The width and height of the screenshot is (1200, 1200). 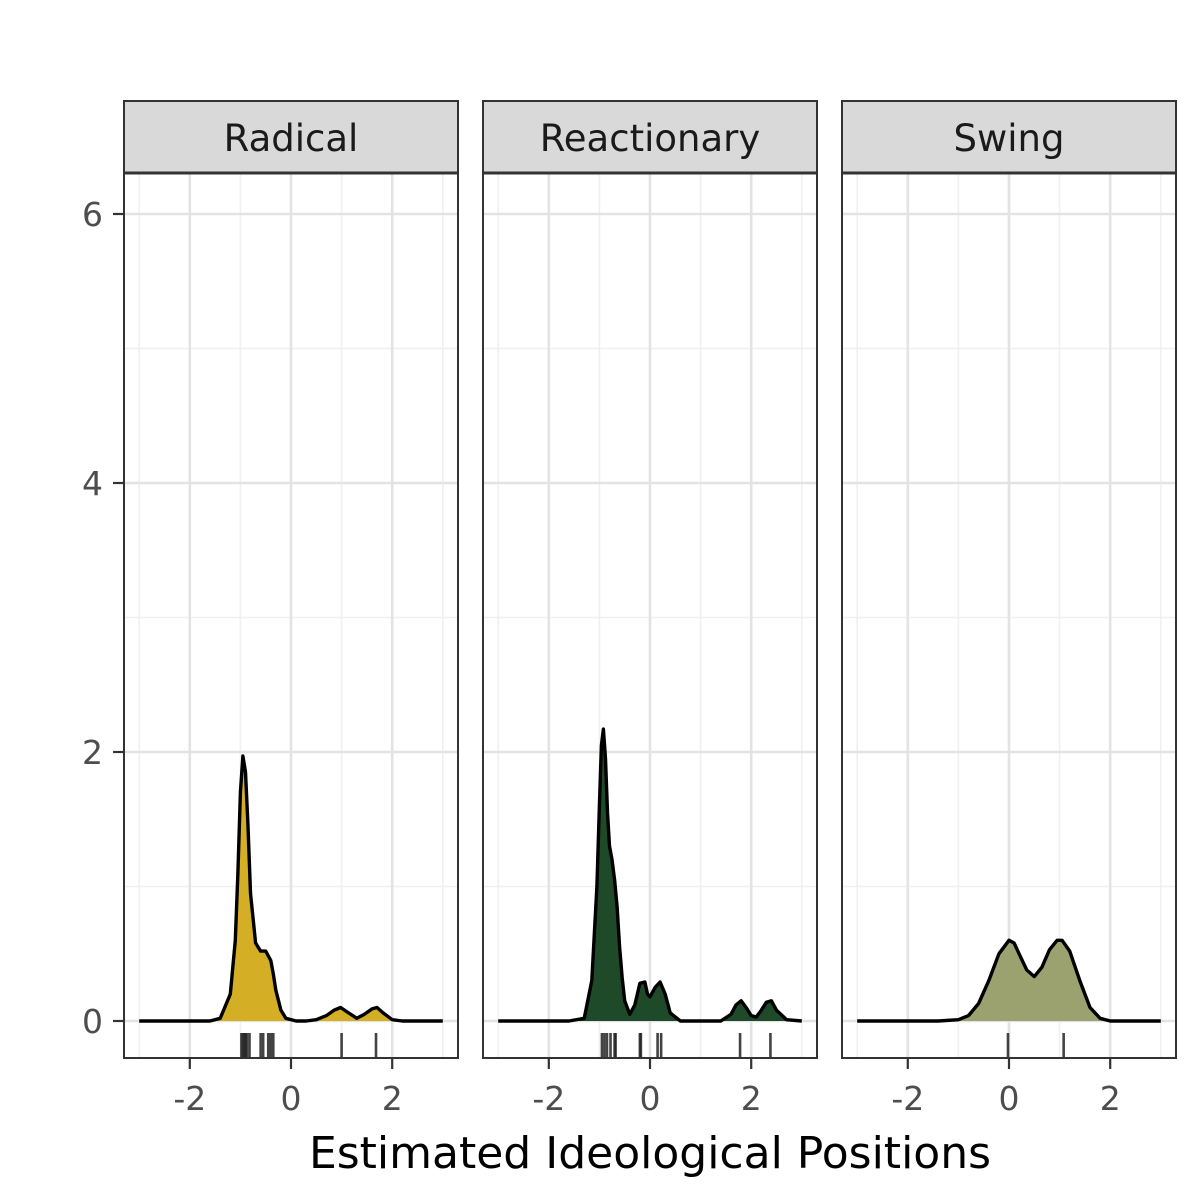 I want to click on y-axis: 0 2 4 6, so click(x=103, y=618).